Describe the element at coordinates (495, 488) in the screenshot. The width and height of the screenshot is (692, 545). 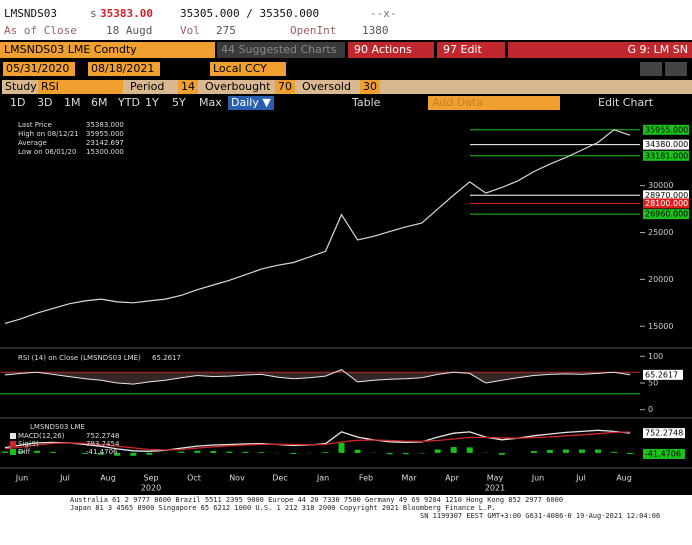
I see `x-year-label: 2021` at that location.